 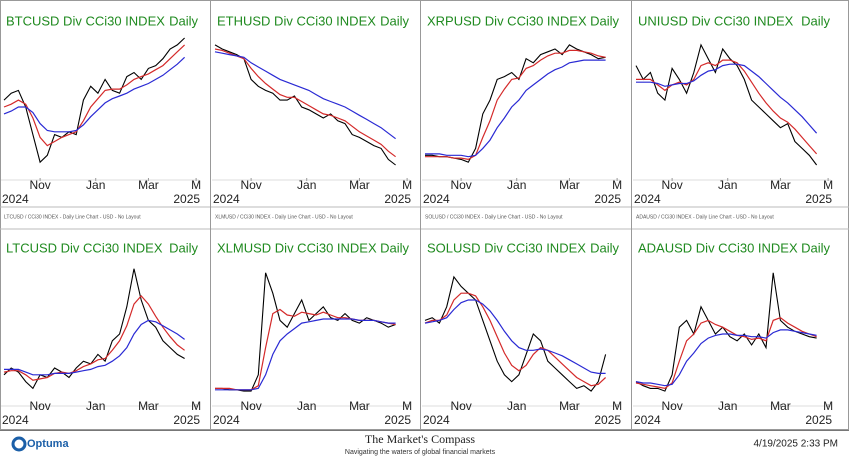 What do you see at coordinates (507, 20) in the screenshot?
I see `chart-title: XRPUSD Div CCi30 INDEX` at bounding box center [507, 20].